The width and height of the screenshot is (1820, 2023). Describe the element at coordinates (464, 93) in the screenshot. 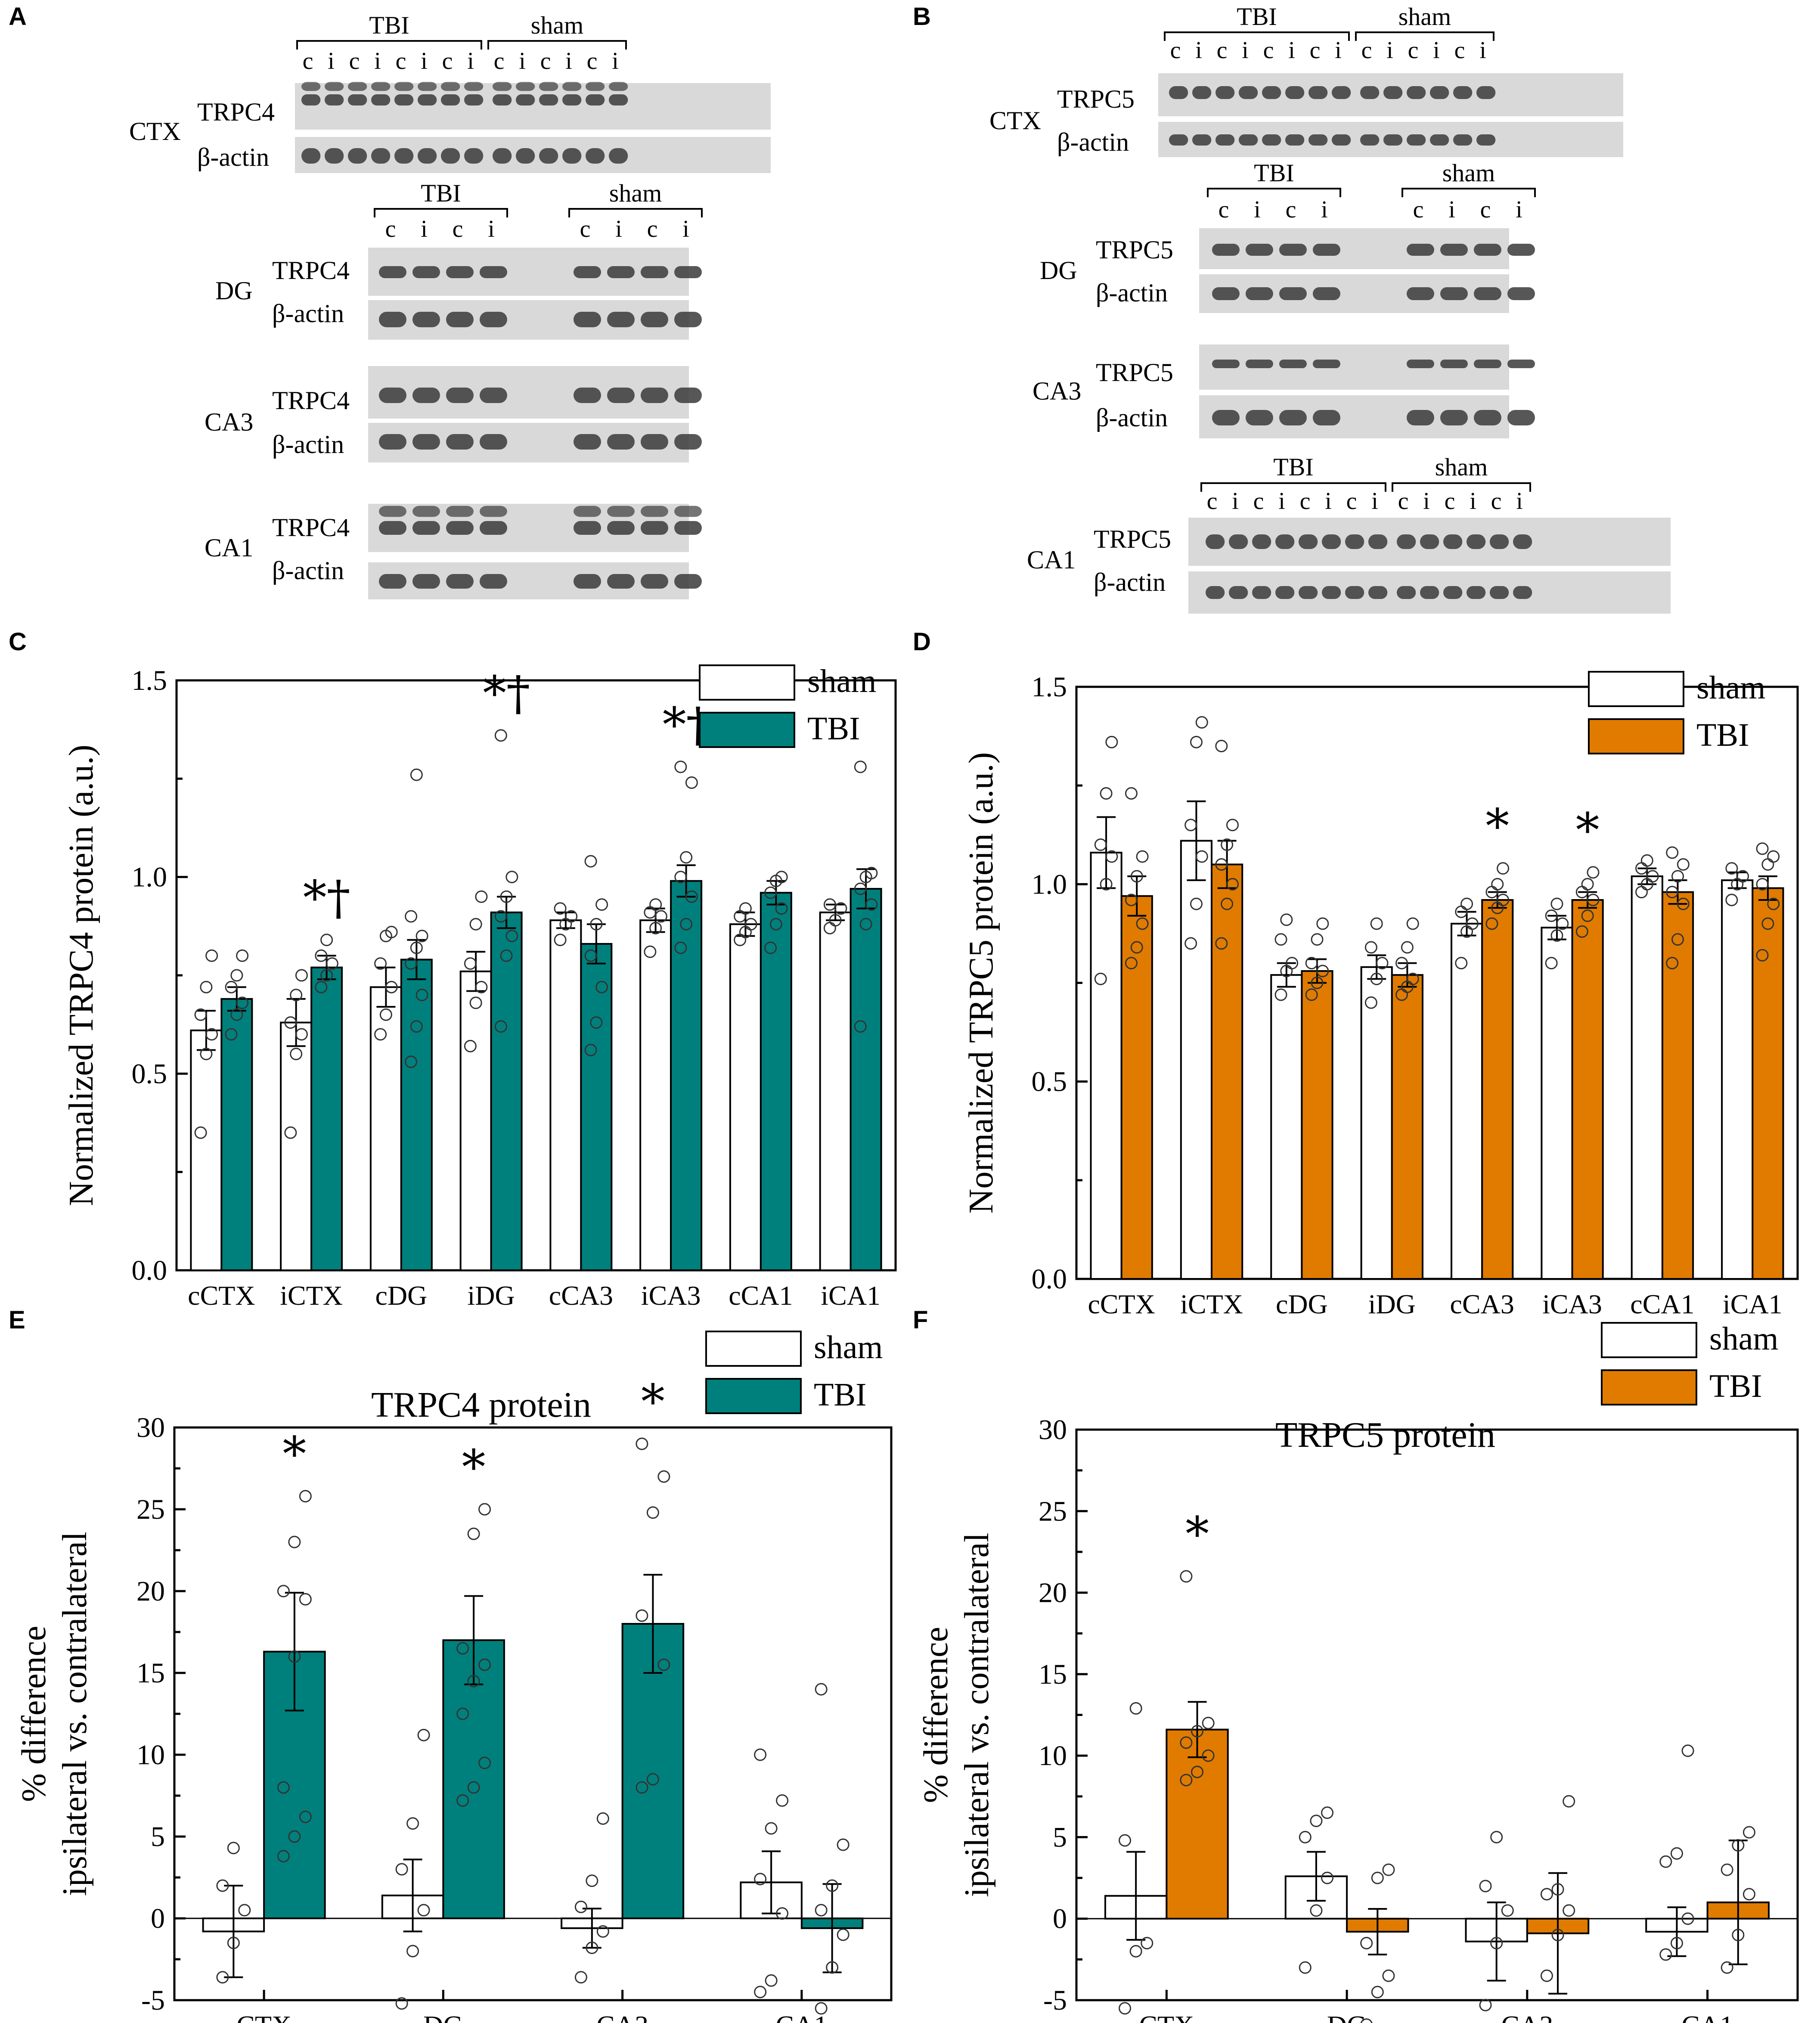

I see `ctx-trpc4-bands` at that location.